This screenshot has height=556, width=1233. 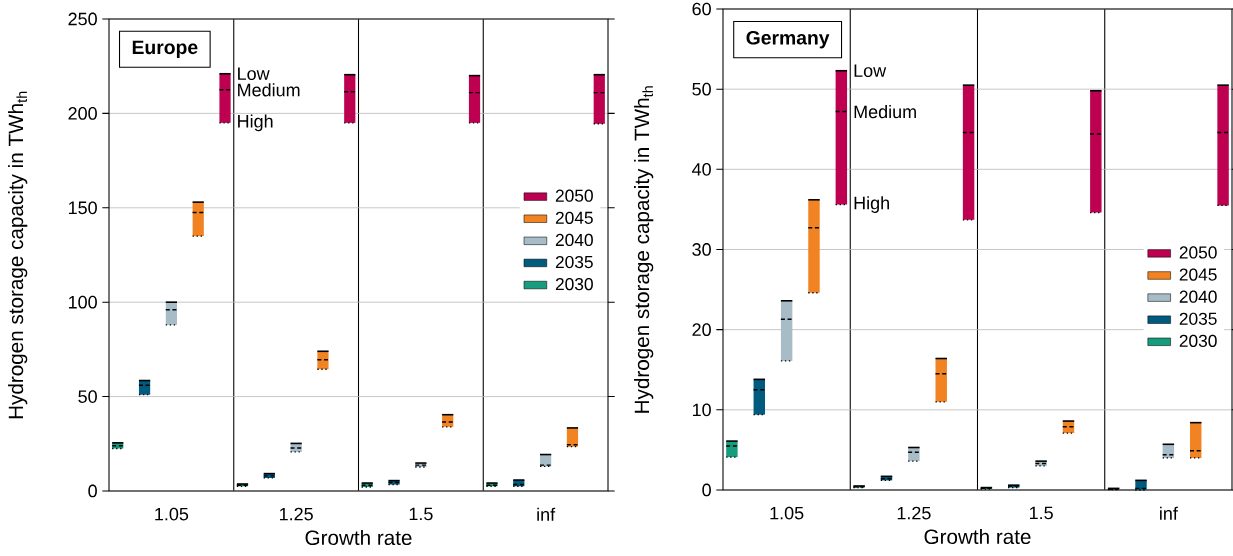 I want to click on text: Germany, so click(x=788, y=39).